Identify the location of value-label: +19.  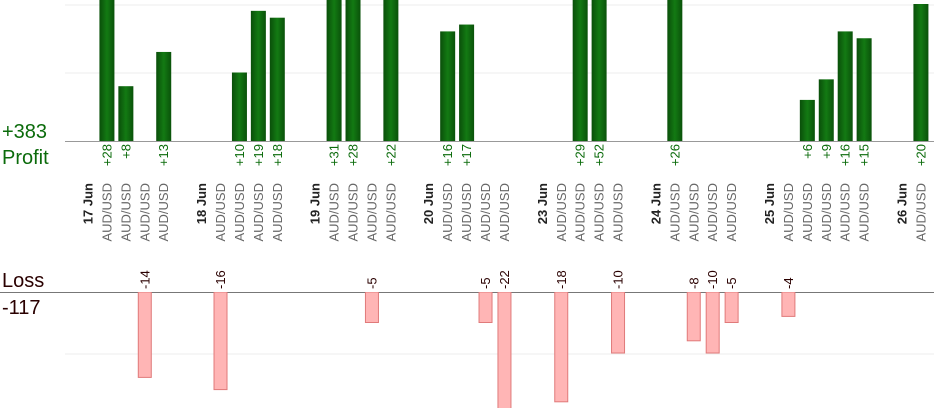
(258, 155).